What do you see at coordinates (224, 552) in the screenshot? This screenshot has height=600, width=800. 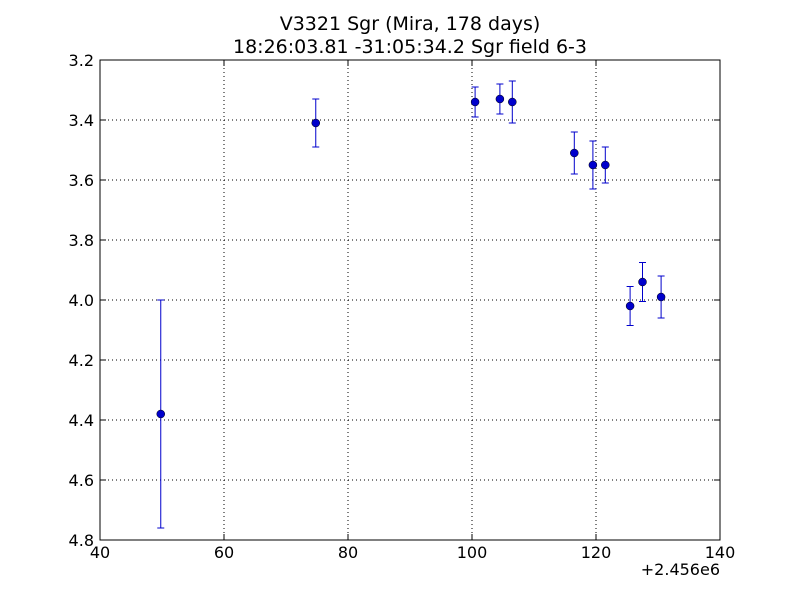 I see `x-tick-label: 60` at bounding box center [224, 552].